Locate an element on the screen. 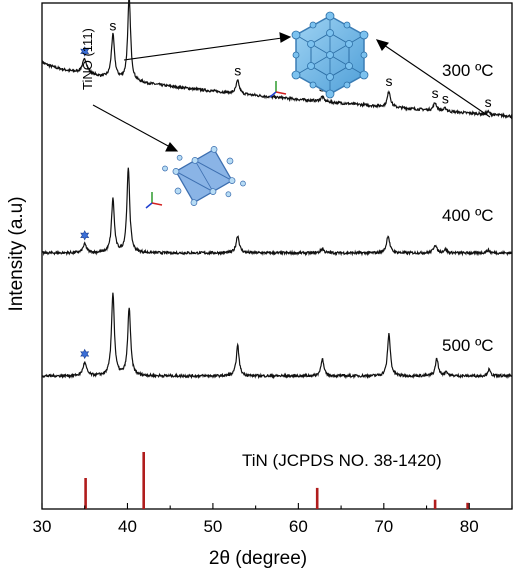  axis-triad-icon-large is located at coordinates (278, 89).